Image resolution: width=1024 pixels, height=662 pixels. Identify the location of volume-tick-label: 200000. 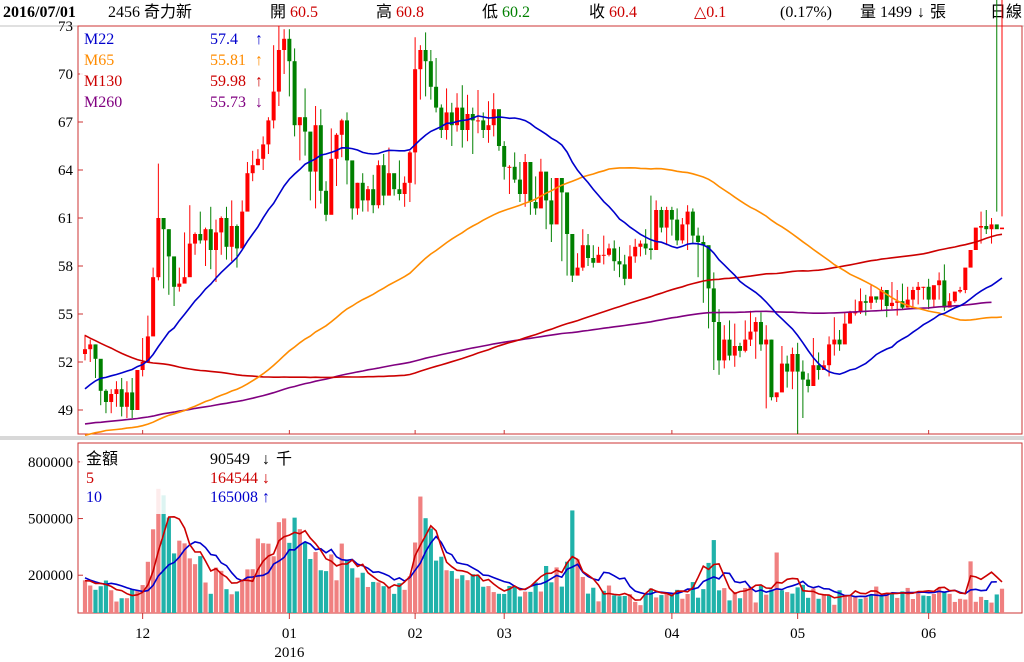
(50, 576).